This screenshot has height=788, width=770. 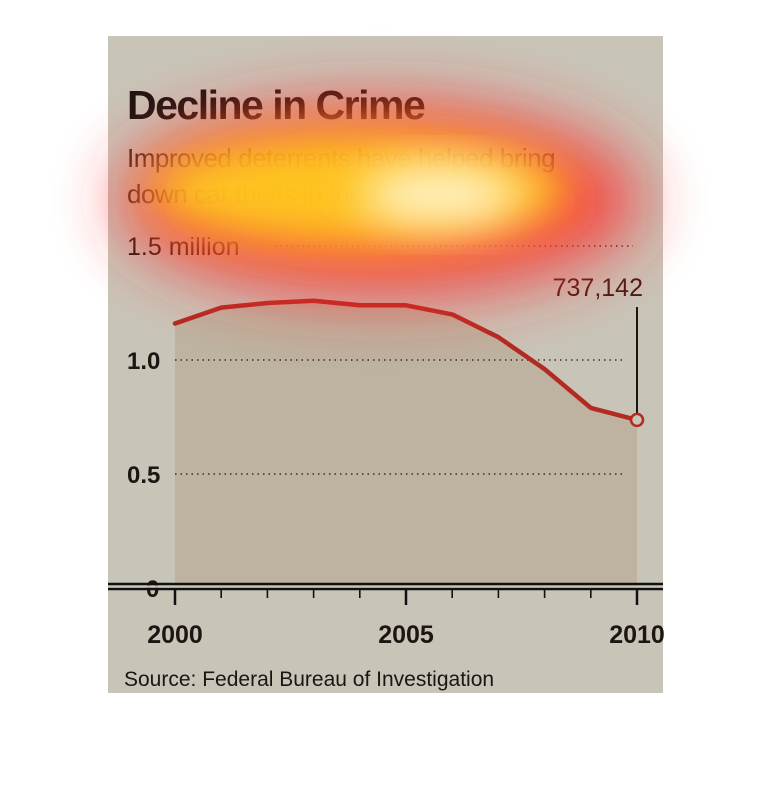 I want to click on y-tick-label-2: 0.5, so click(x=143, y=475).